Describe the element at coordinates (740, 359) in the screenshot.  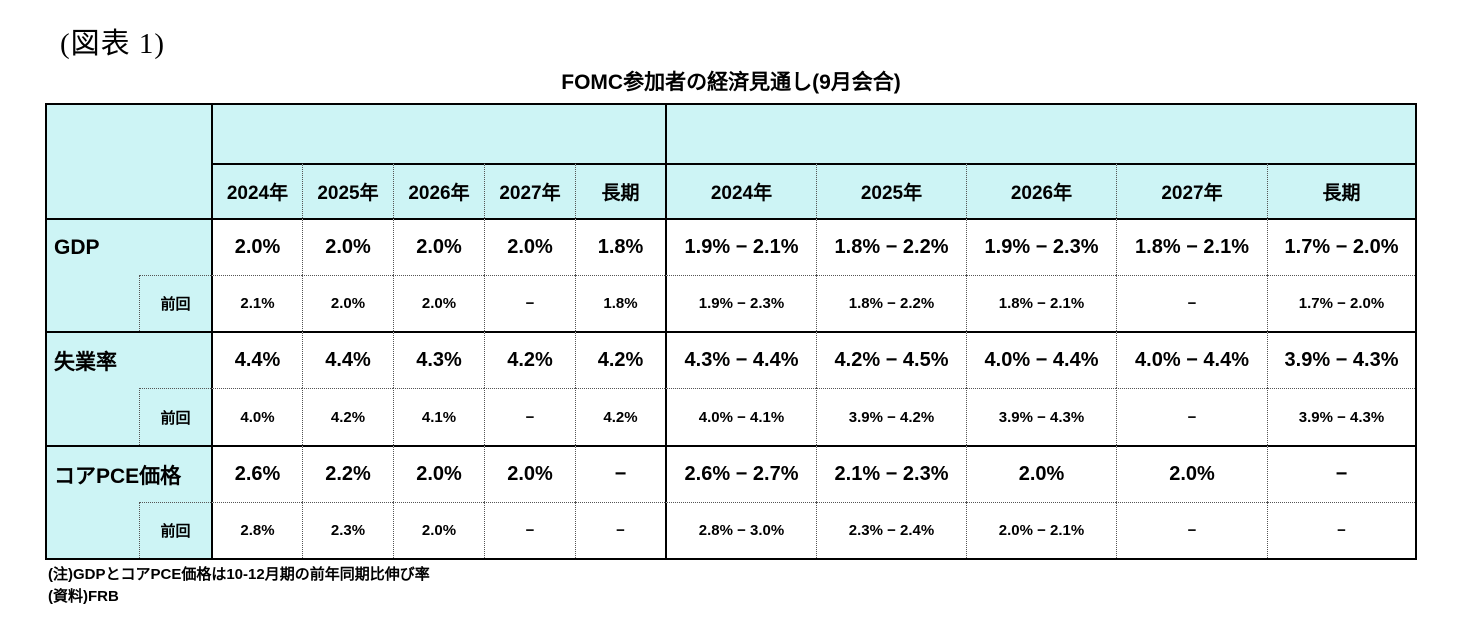
I see `cell: 4.3% − 4.4%` at that location.